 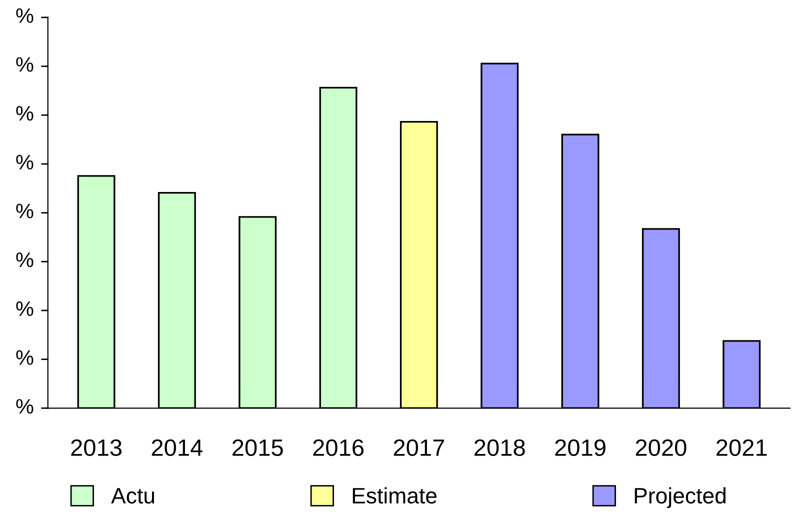 I want to click on x-tick-label: 2018, so click(x=499, y=447).